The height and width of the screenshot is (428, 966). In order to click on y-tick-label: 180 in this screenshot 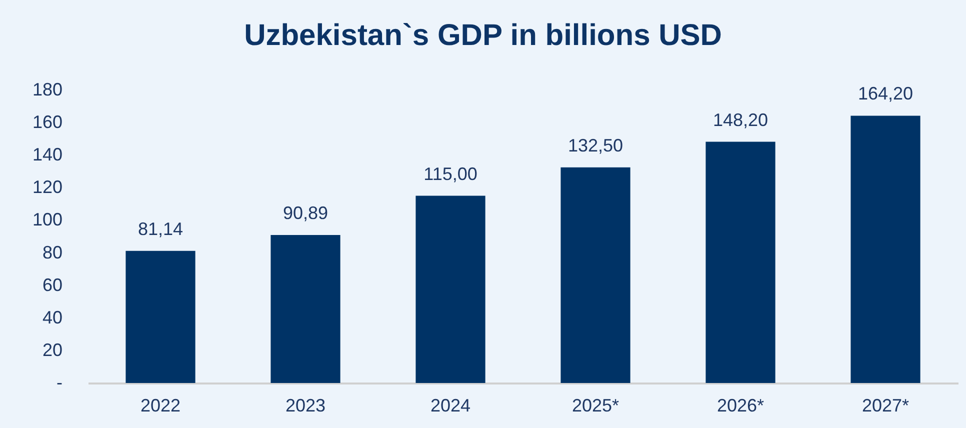, I will do `click(47, 90)`.